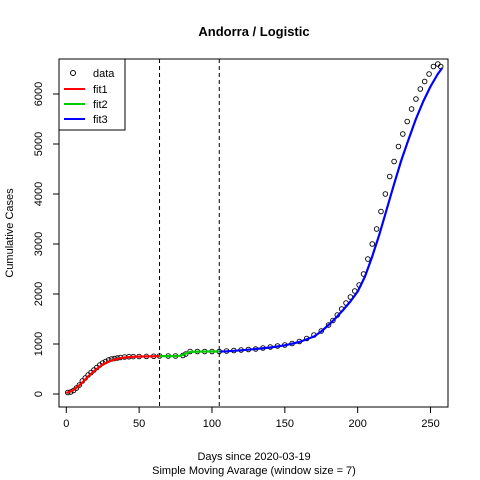  Describe the element at coordinates (212, 424) in the screenshot. I see `x-tick-label: 100` at that location.